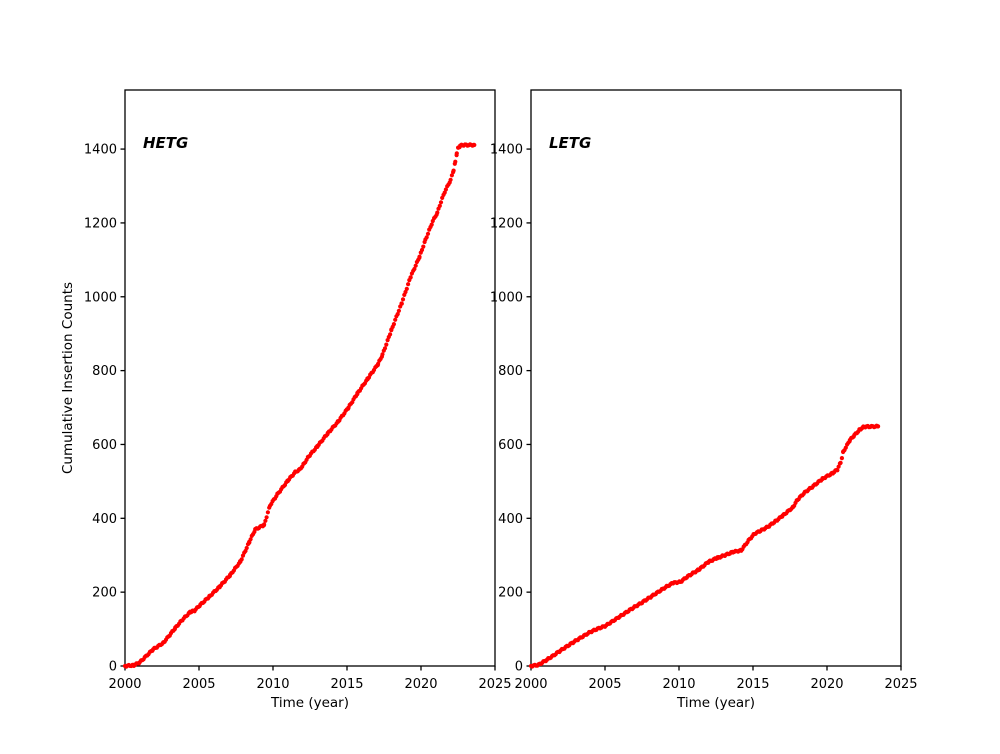 Image resolution: width=1000 pixels, height=754 pixels. What do you see at coordinates (165, 143) in the screenshot?
I see `hetg-title: HETG` at bounding box center [165, 143].